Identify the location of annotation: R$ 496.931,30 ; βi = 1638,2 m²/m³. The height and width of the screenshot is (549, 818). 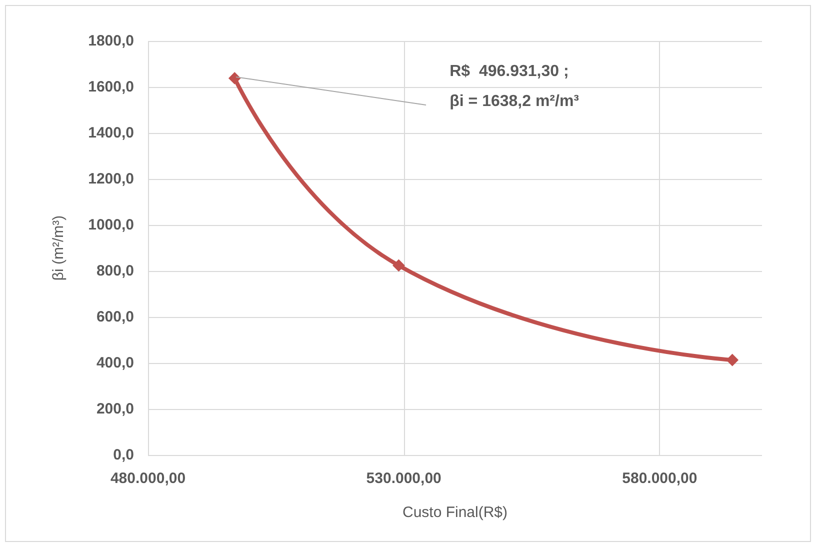
(515, 87).